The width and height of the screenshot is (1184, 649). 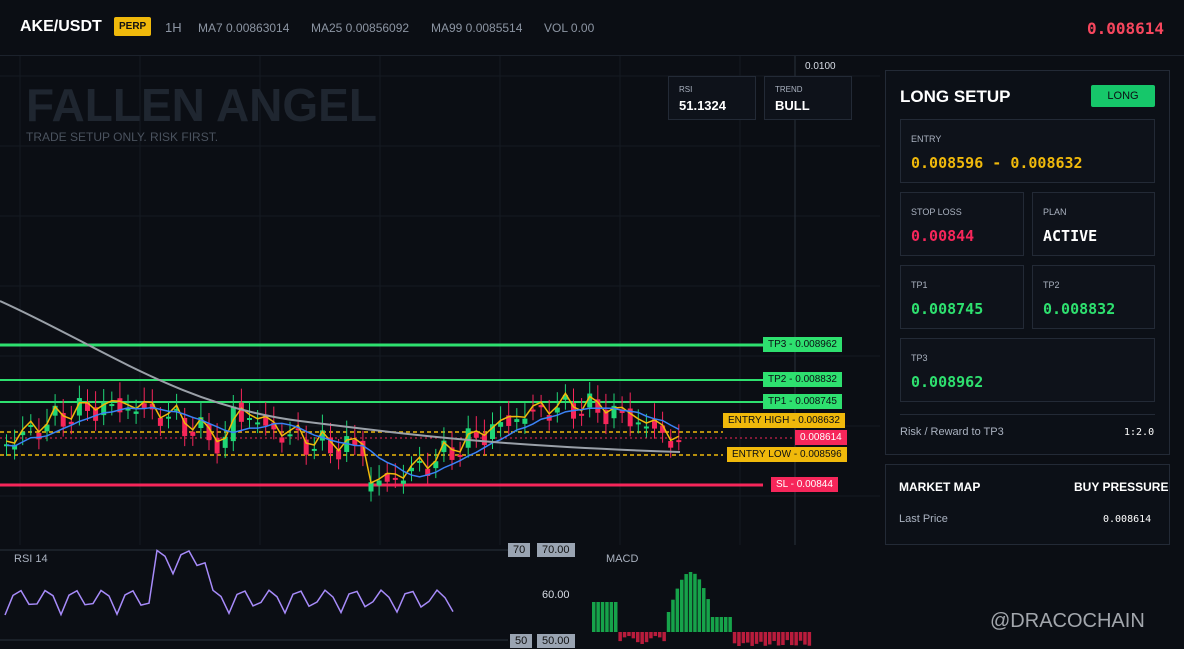 I want to click on symbol: AKE/USDT, so click(x=61, y=26).